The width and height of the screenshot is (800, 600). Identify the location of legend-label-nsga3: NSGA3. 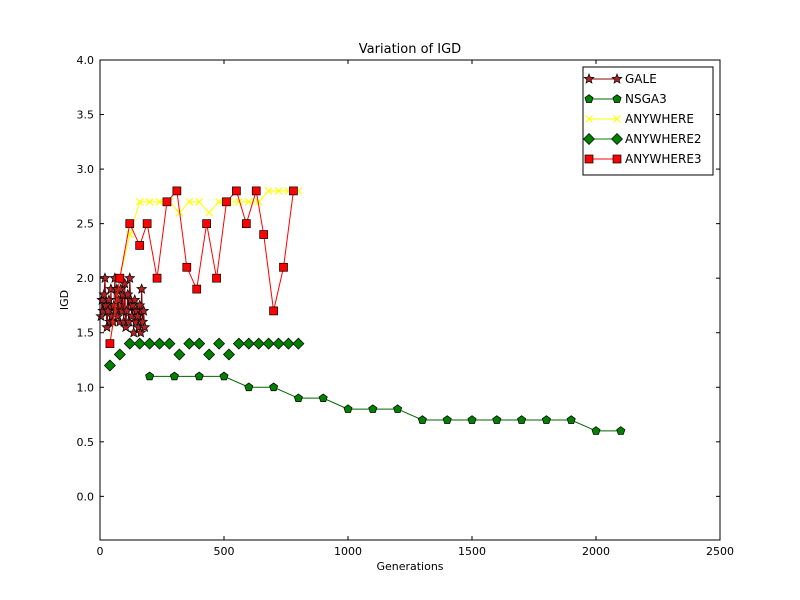
(646, 99).